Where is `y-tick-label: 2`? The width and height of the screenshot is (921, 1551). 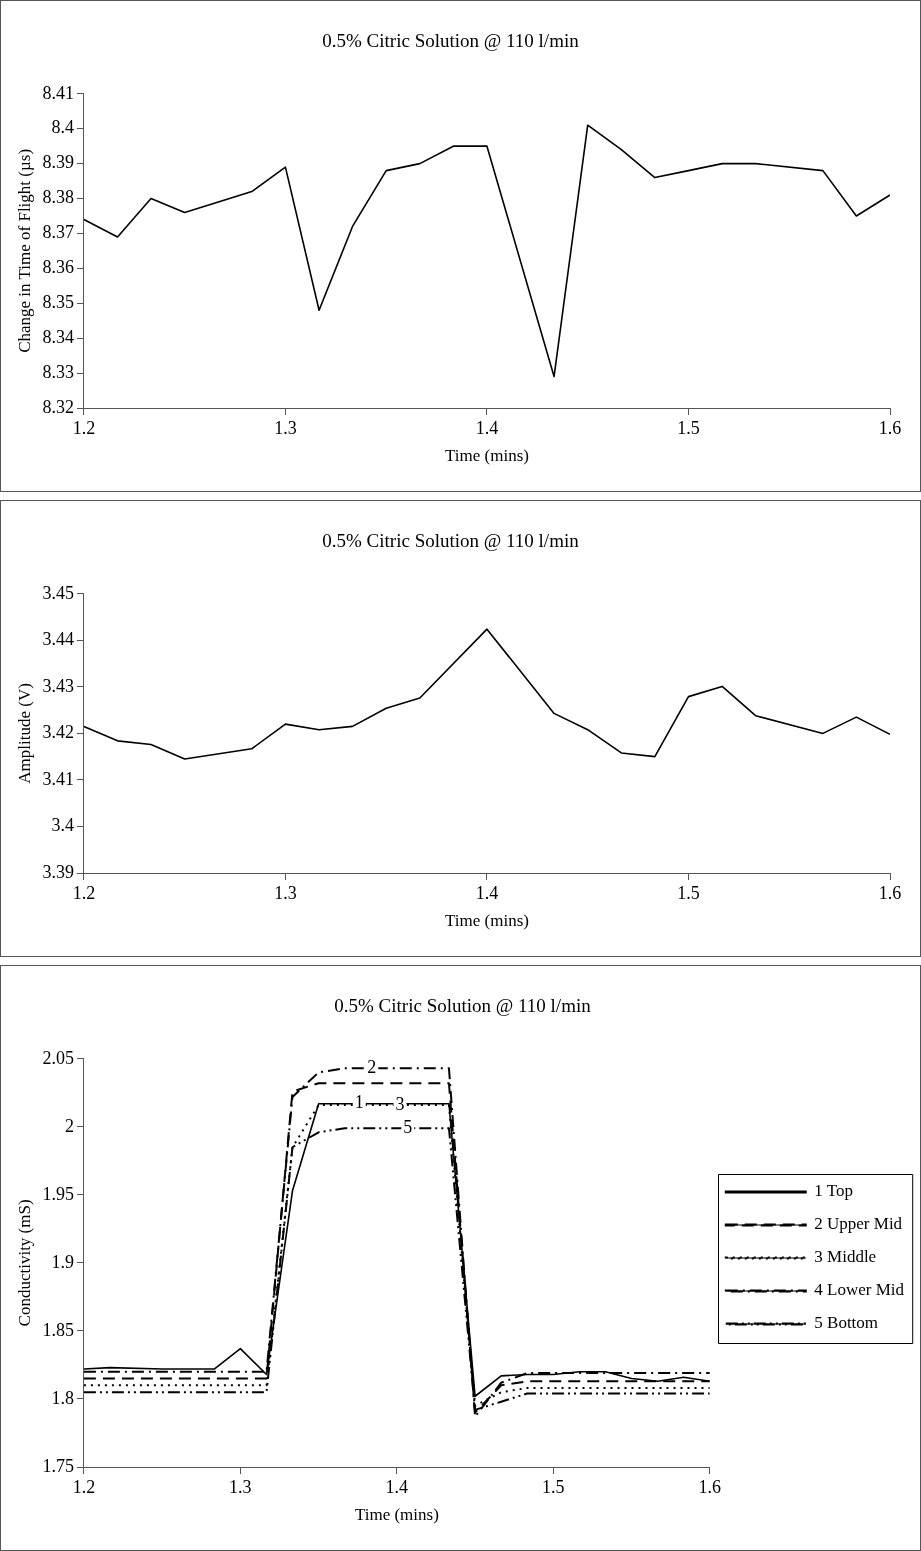
y-tick-label: 2 is located at coordinates (69, 1125).